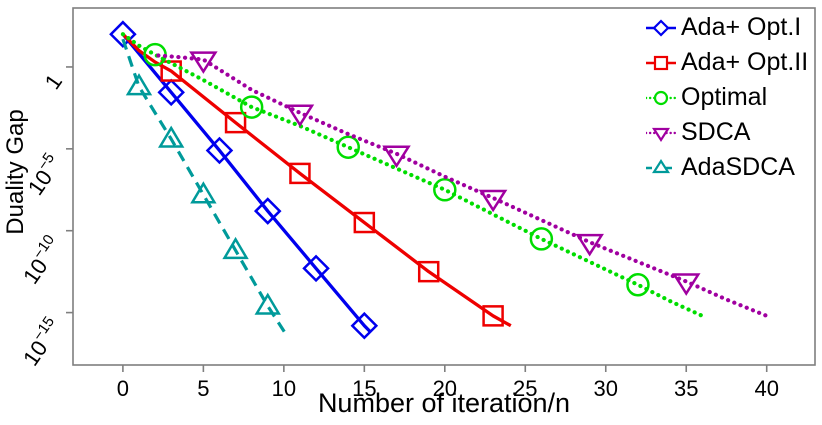 The image size is (822, 425). I want to click on y-tick-label: 1, so click(54, 81).